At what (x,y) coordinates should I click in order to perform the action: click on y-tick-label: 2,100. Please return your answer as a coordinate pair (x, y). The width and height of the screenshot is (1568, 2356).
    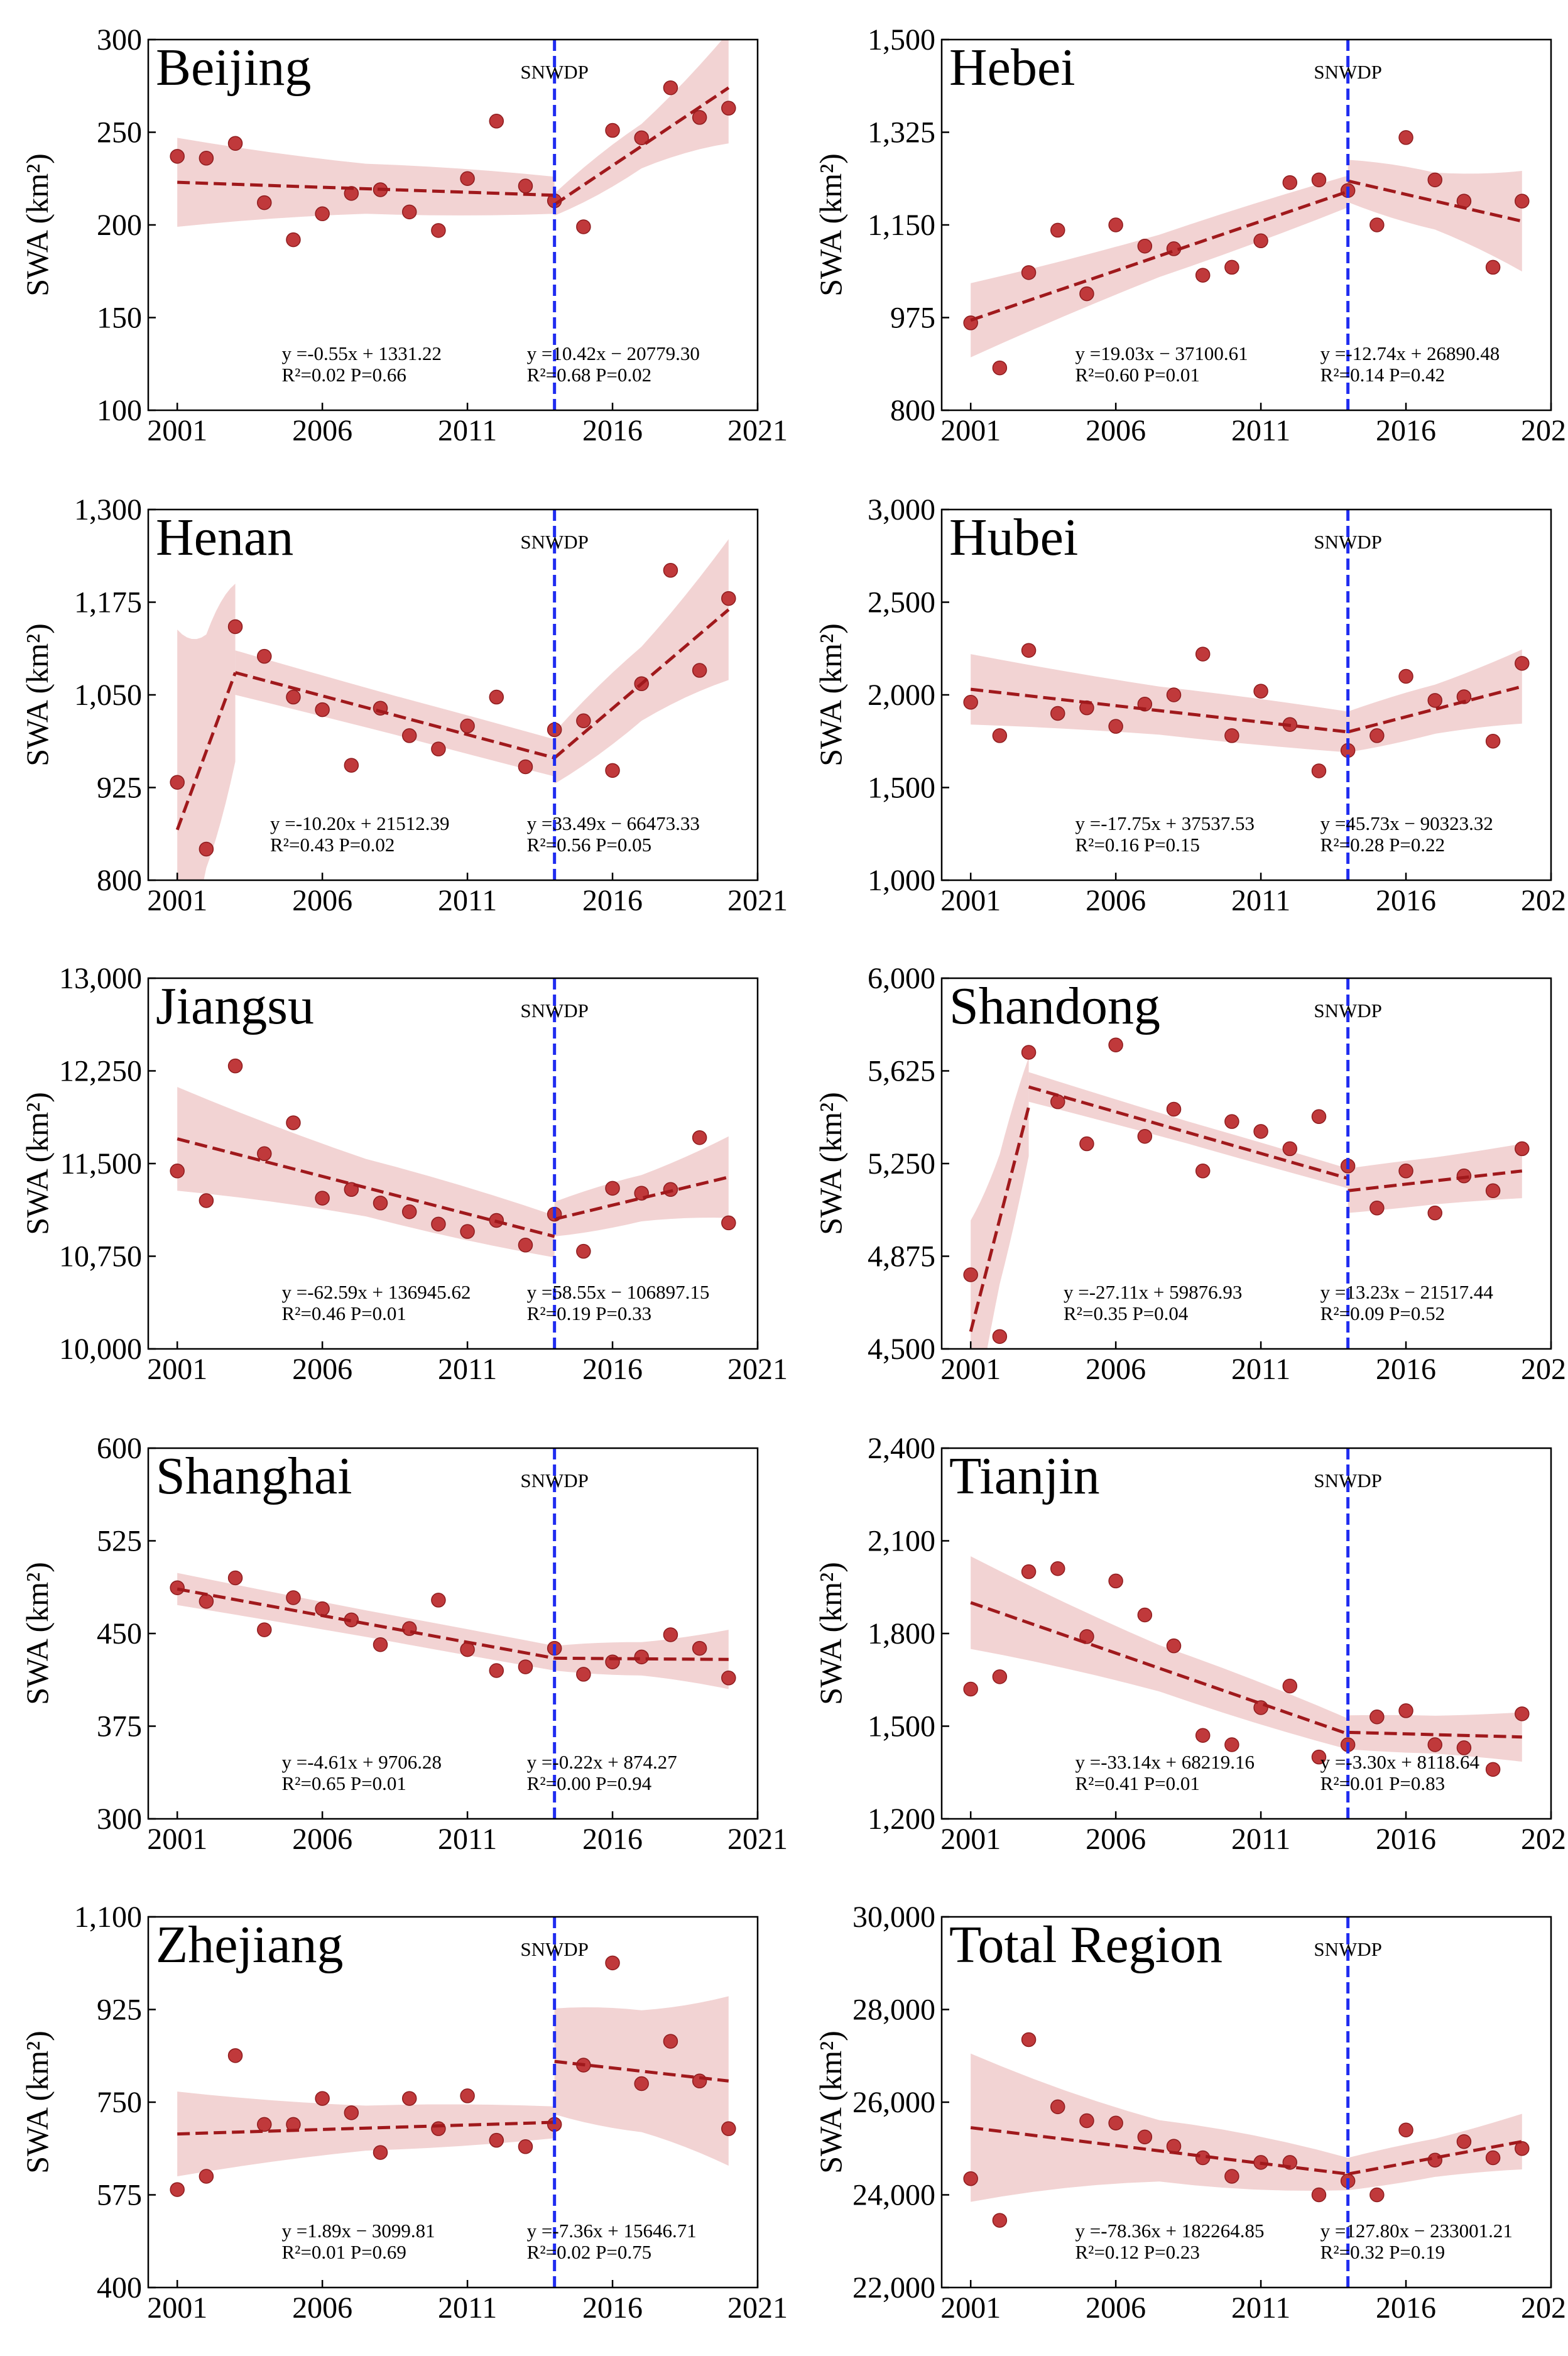
    Looking at the image, I should click on (901, 1541).